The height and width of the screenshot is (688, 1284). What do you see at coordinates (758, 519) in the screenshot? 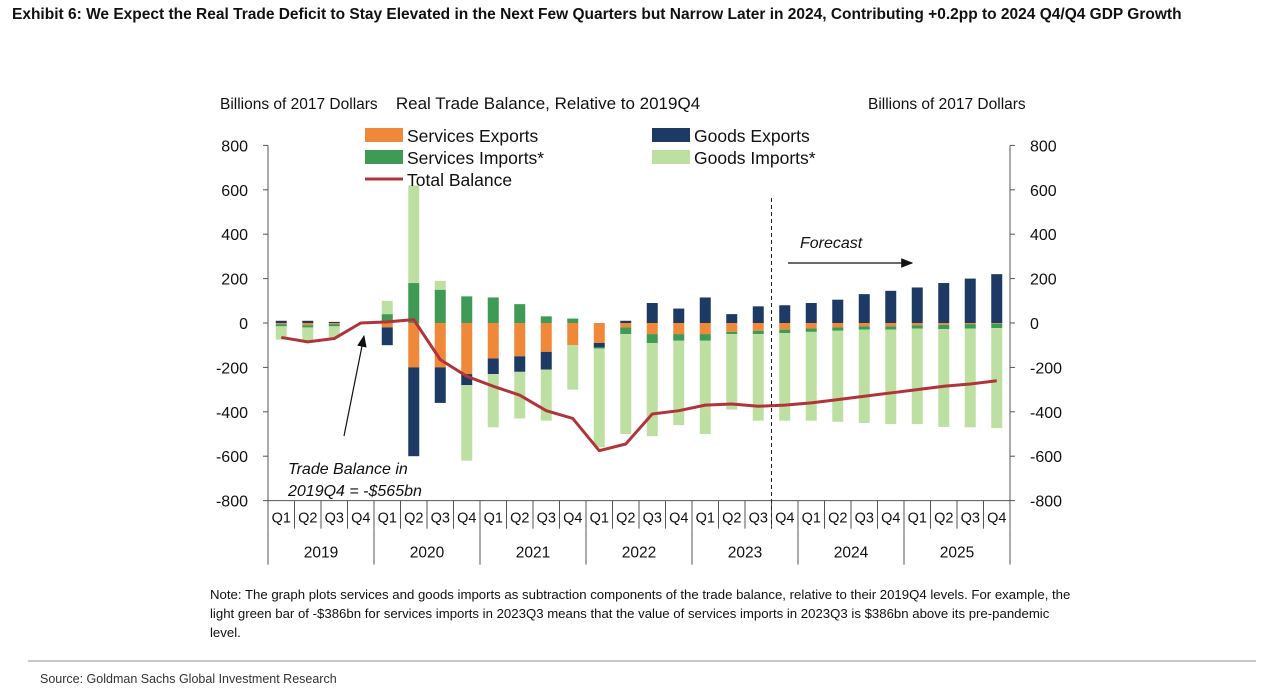
I see `x-tick-label-18: Q3` at bounding box center [758, 519].